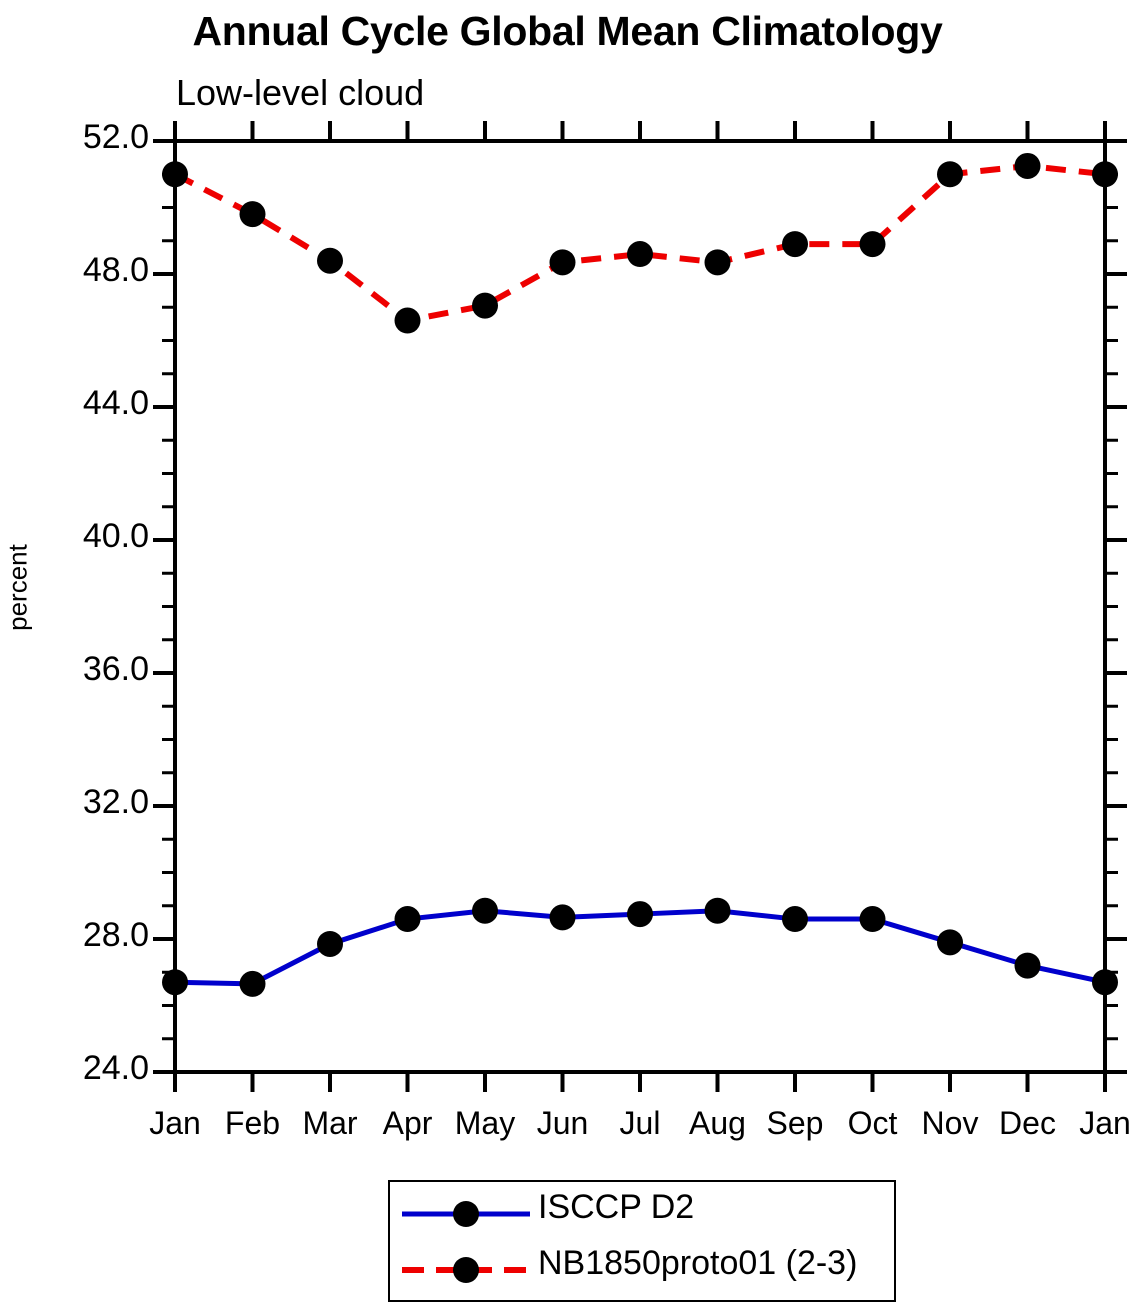  Describe the element at coordinates (115, 935) in the screenshot. I see `y-tick-label: 28.0` at that location.